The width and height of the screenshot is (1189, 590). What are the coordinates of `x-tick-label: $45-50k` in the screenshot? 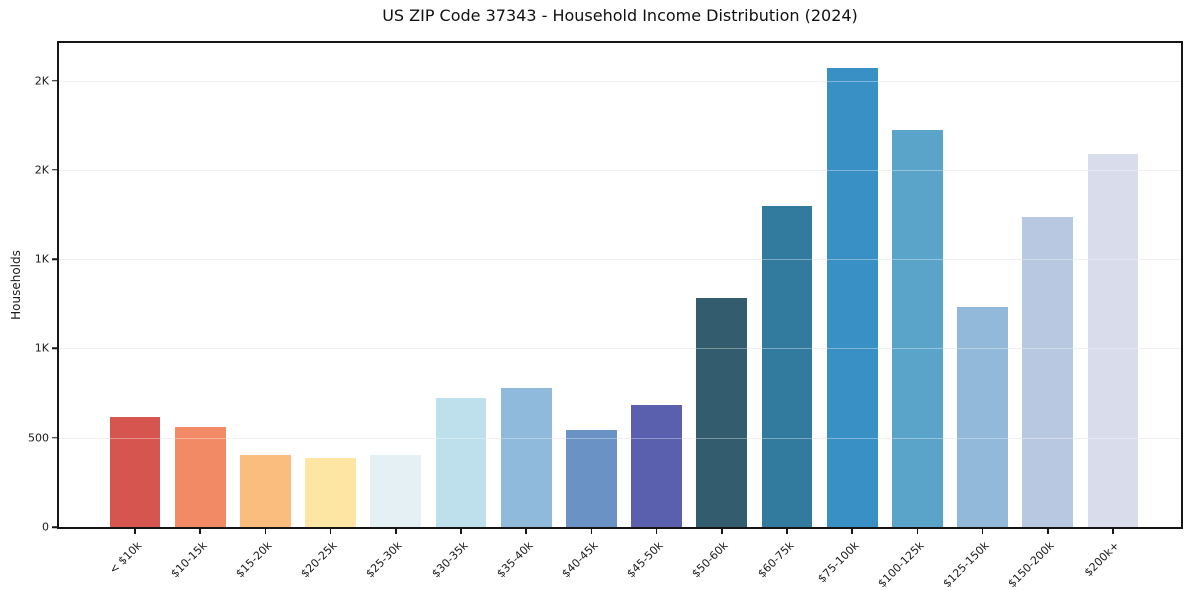 It's located at (645, 560).